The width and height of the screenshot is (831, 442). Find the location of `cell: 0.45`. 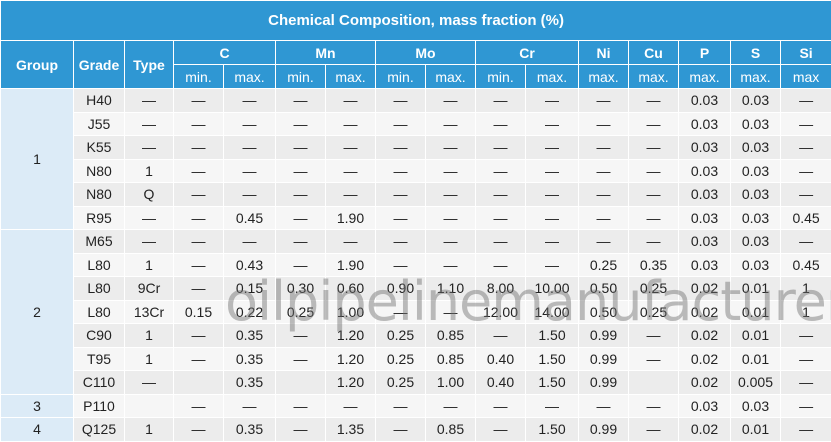

cell: 0.45 is located at coordinates (805, 264).